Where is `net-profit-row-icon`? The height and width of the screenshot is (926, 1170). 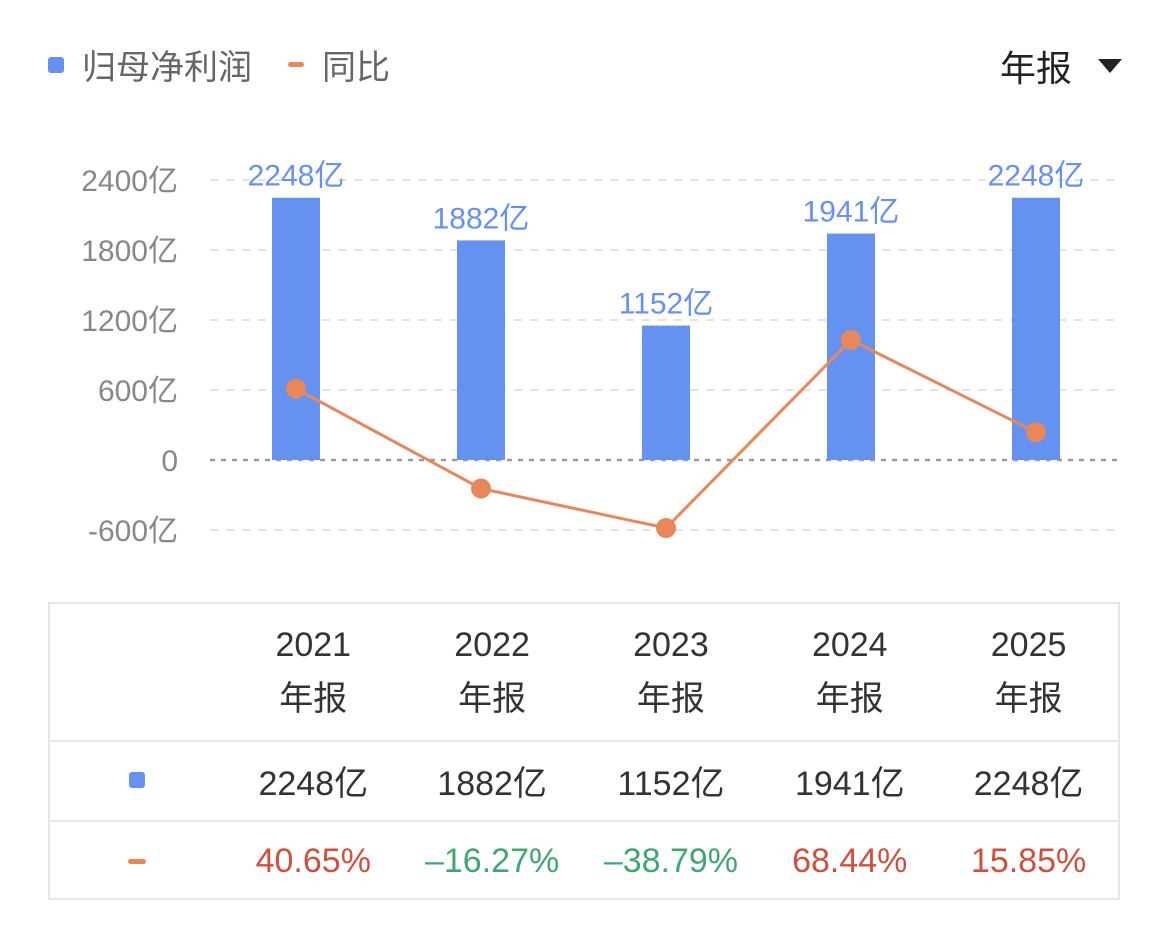
net-profit-row-icon is located at coordinates (136, 780).